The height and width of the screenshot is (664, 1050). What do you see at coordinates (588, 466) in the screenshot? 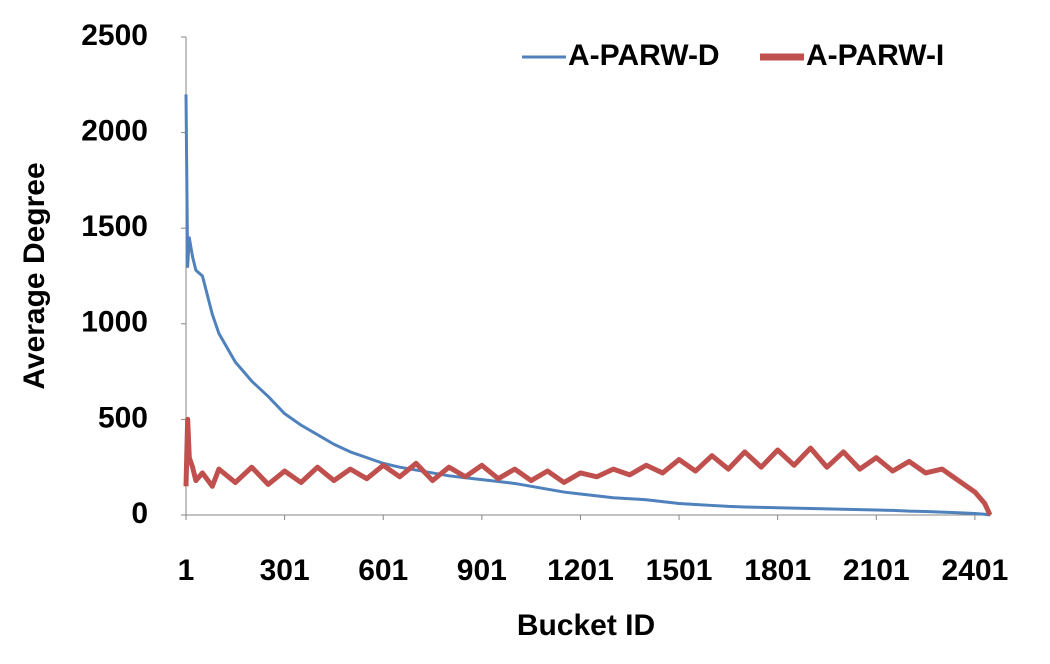
I see `data-line` at bounding box center [588, 466].